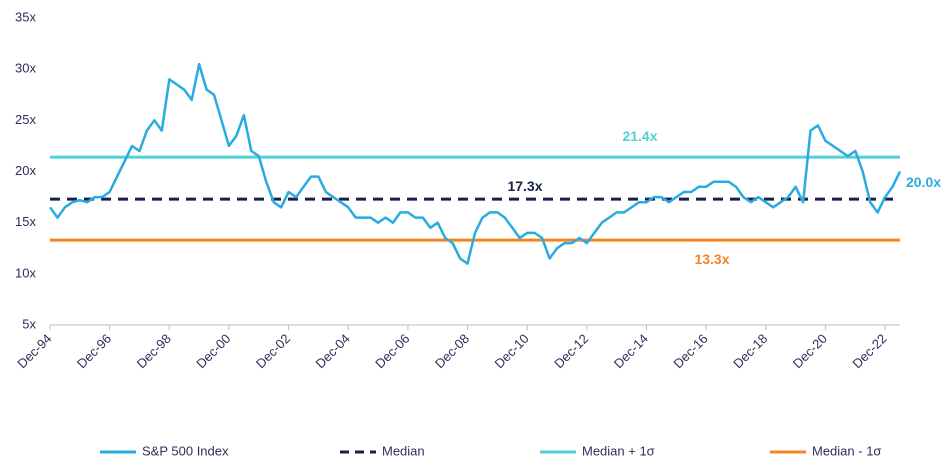 This screenshot has height=463, width=948. I want to click on x-tick-label: Dec-22, so click(869, 351).